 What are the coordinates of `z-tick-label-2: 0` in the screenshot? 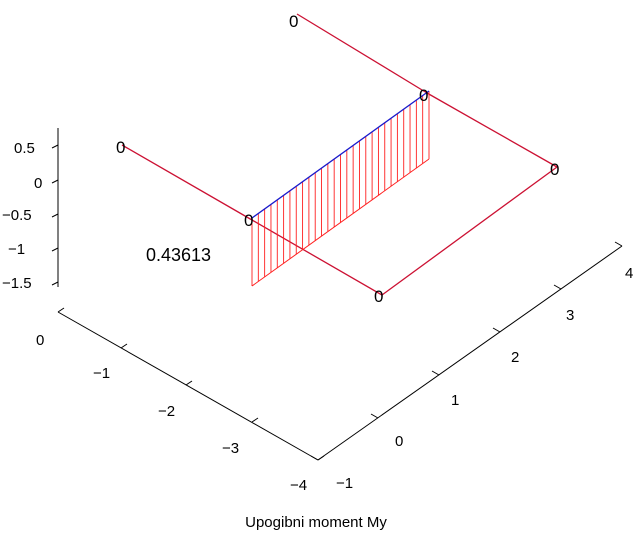 It's located at (38, 183).